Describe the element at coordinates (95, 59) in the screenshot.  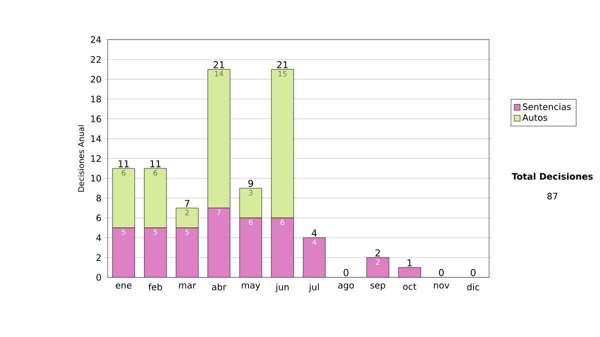
I see `y-tick-label: 22` at that location.